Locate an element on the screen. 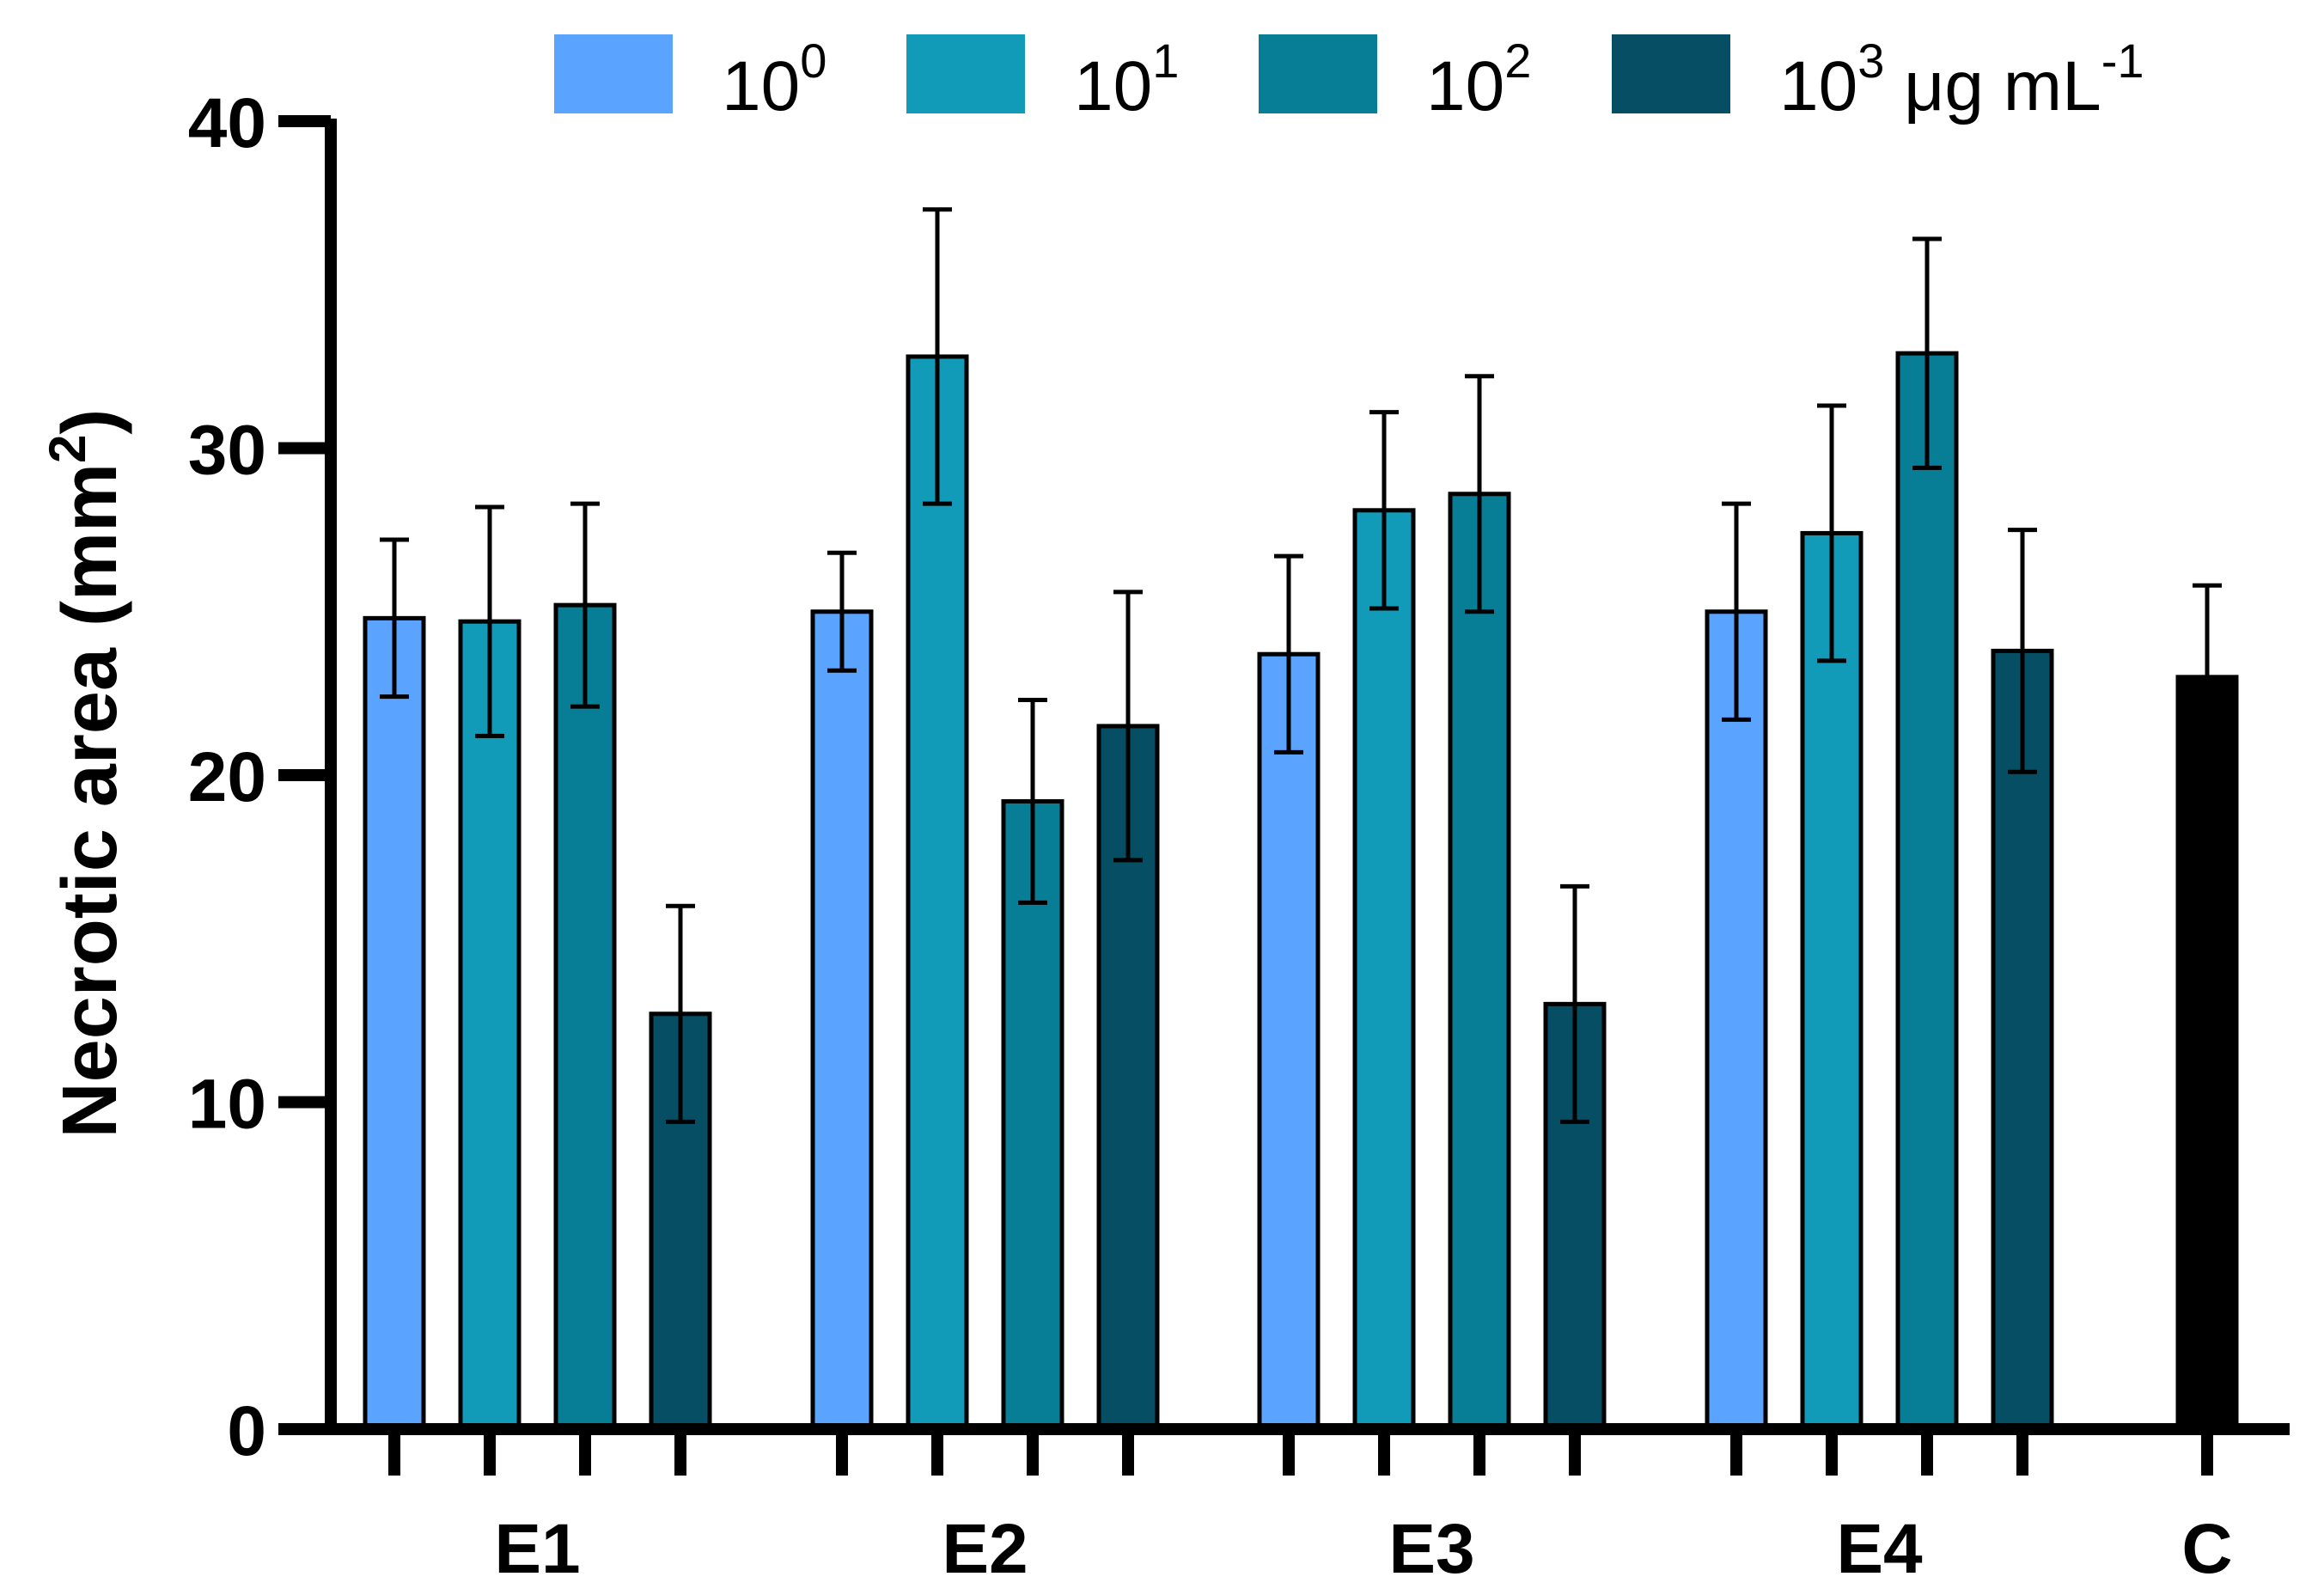 This screenshot has width=2324, height=1595. y-tick-label-30: 30 is located at coordinates (227, 451).